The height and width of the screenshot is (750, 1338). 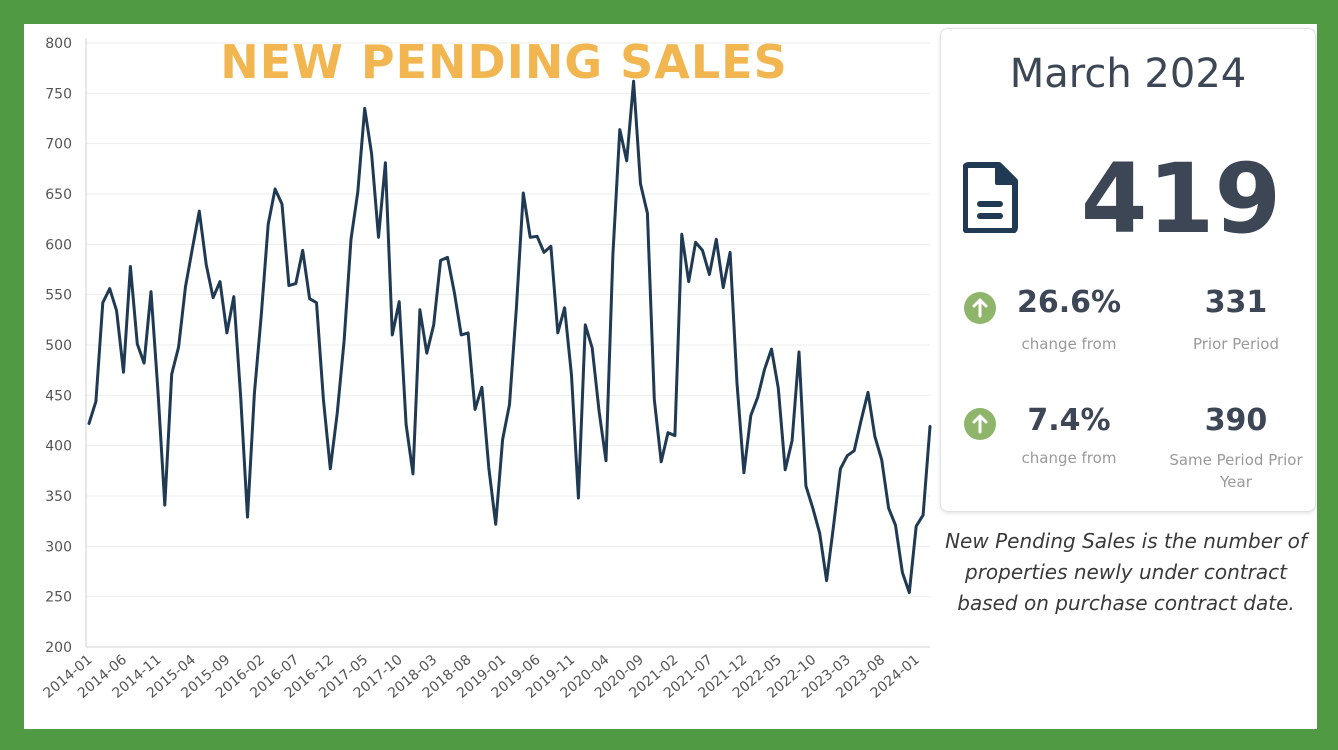 What do you see at coordinates (58, 598) in the screenshot?
I see `y-tick-label: 250` at bounding box center [58, 598].